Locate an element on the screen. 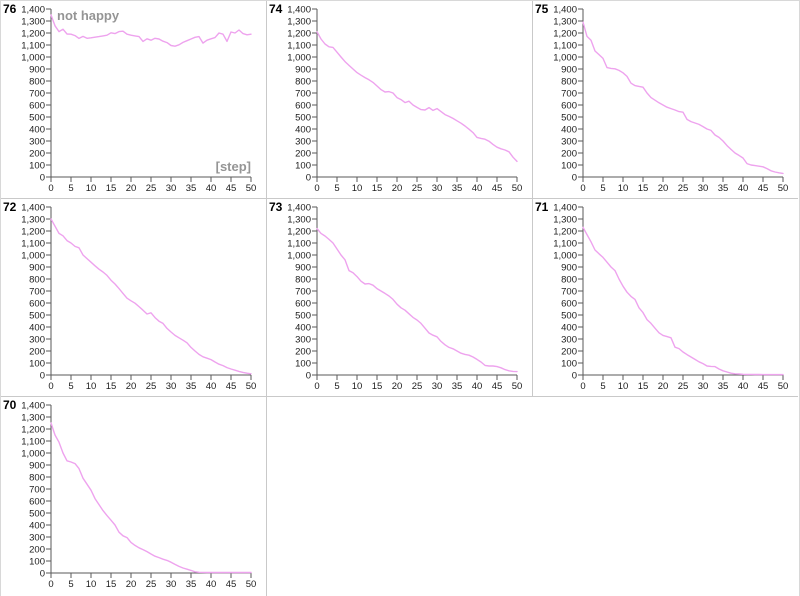  run-number-label: 70 is located at coordinates (10, 405).